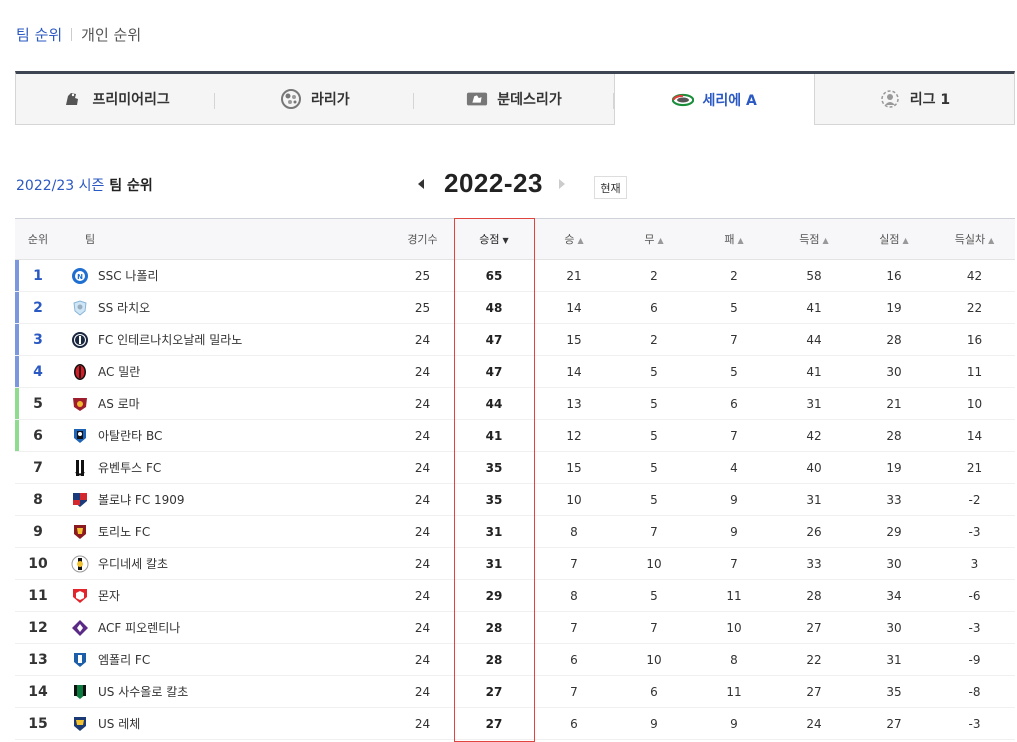  What do you see at coordinates (914, 99) in the screenshot?
I see `tab-ligue-1: 리그 1` at bounding box center [914, 99].